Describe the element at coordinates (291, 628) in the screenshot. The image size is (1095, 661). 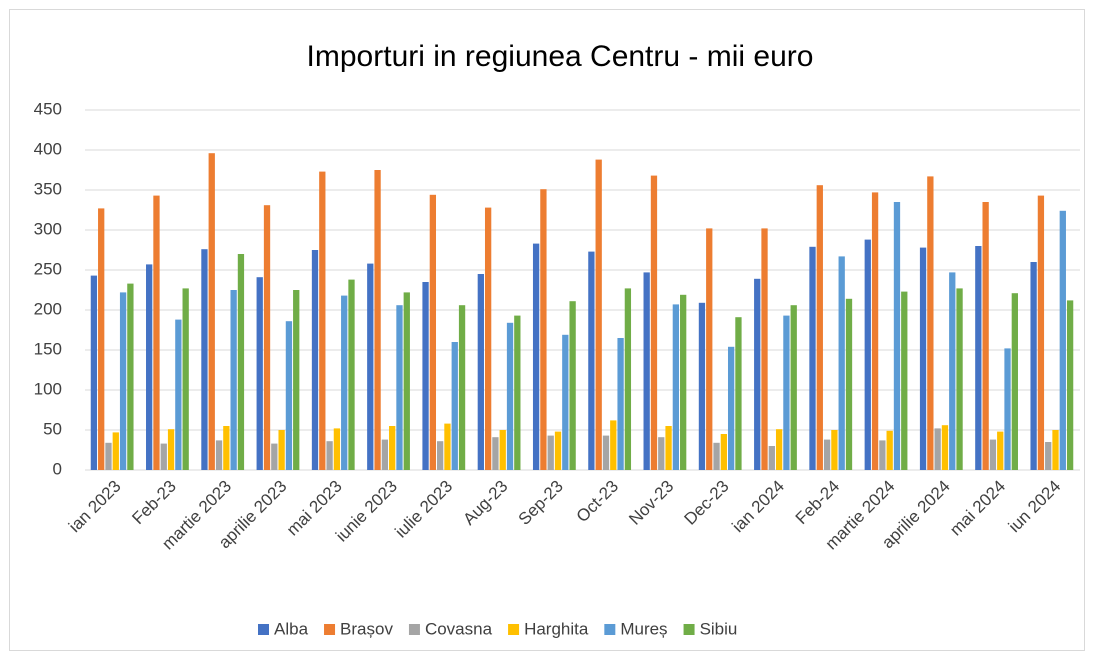
I see `legend-label: Alba` at that location.